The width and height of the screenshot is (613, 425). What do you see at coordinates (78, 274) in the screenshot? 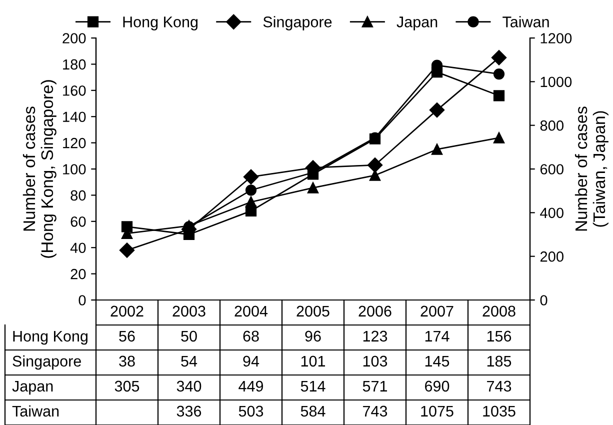
I see `y-tick-label: 20` at bounding box center [78, 274].